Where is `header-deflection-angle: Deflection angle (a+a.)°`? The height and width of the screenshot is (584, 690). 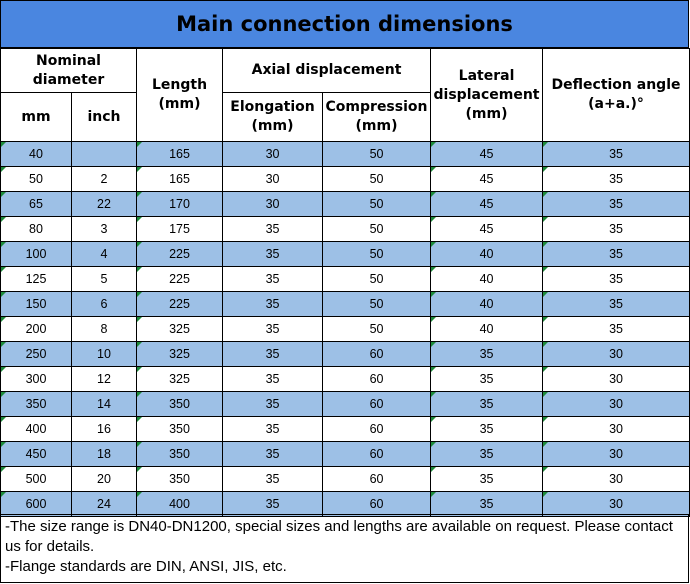
header-deflection-angle: Deflection angle (a+a.)° is located at coordinates (616, 95).